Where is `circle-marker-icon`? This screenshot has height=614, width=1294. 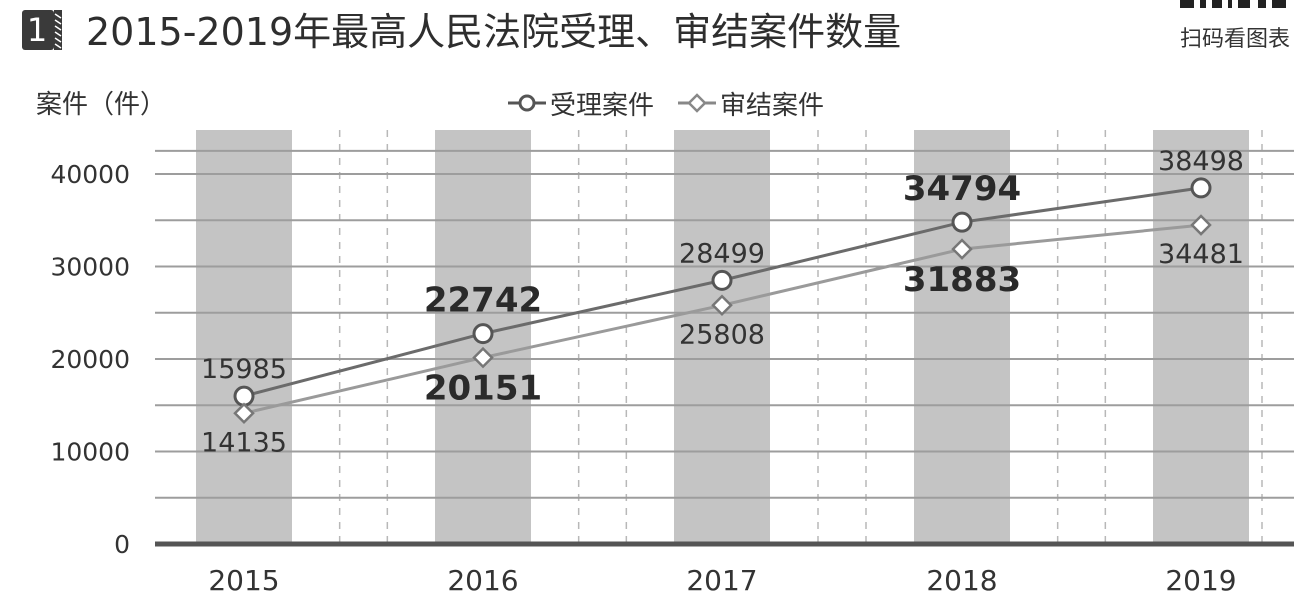
circle-marker-icon is located at coordinates (527, 103).